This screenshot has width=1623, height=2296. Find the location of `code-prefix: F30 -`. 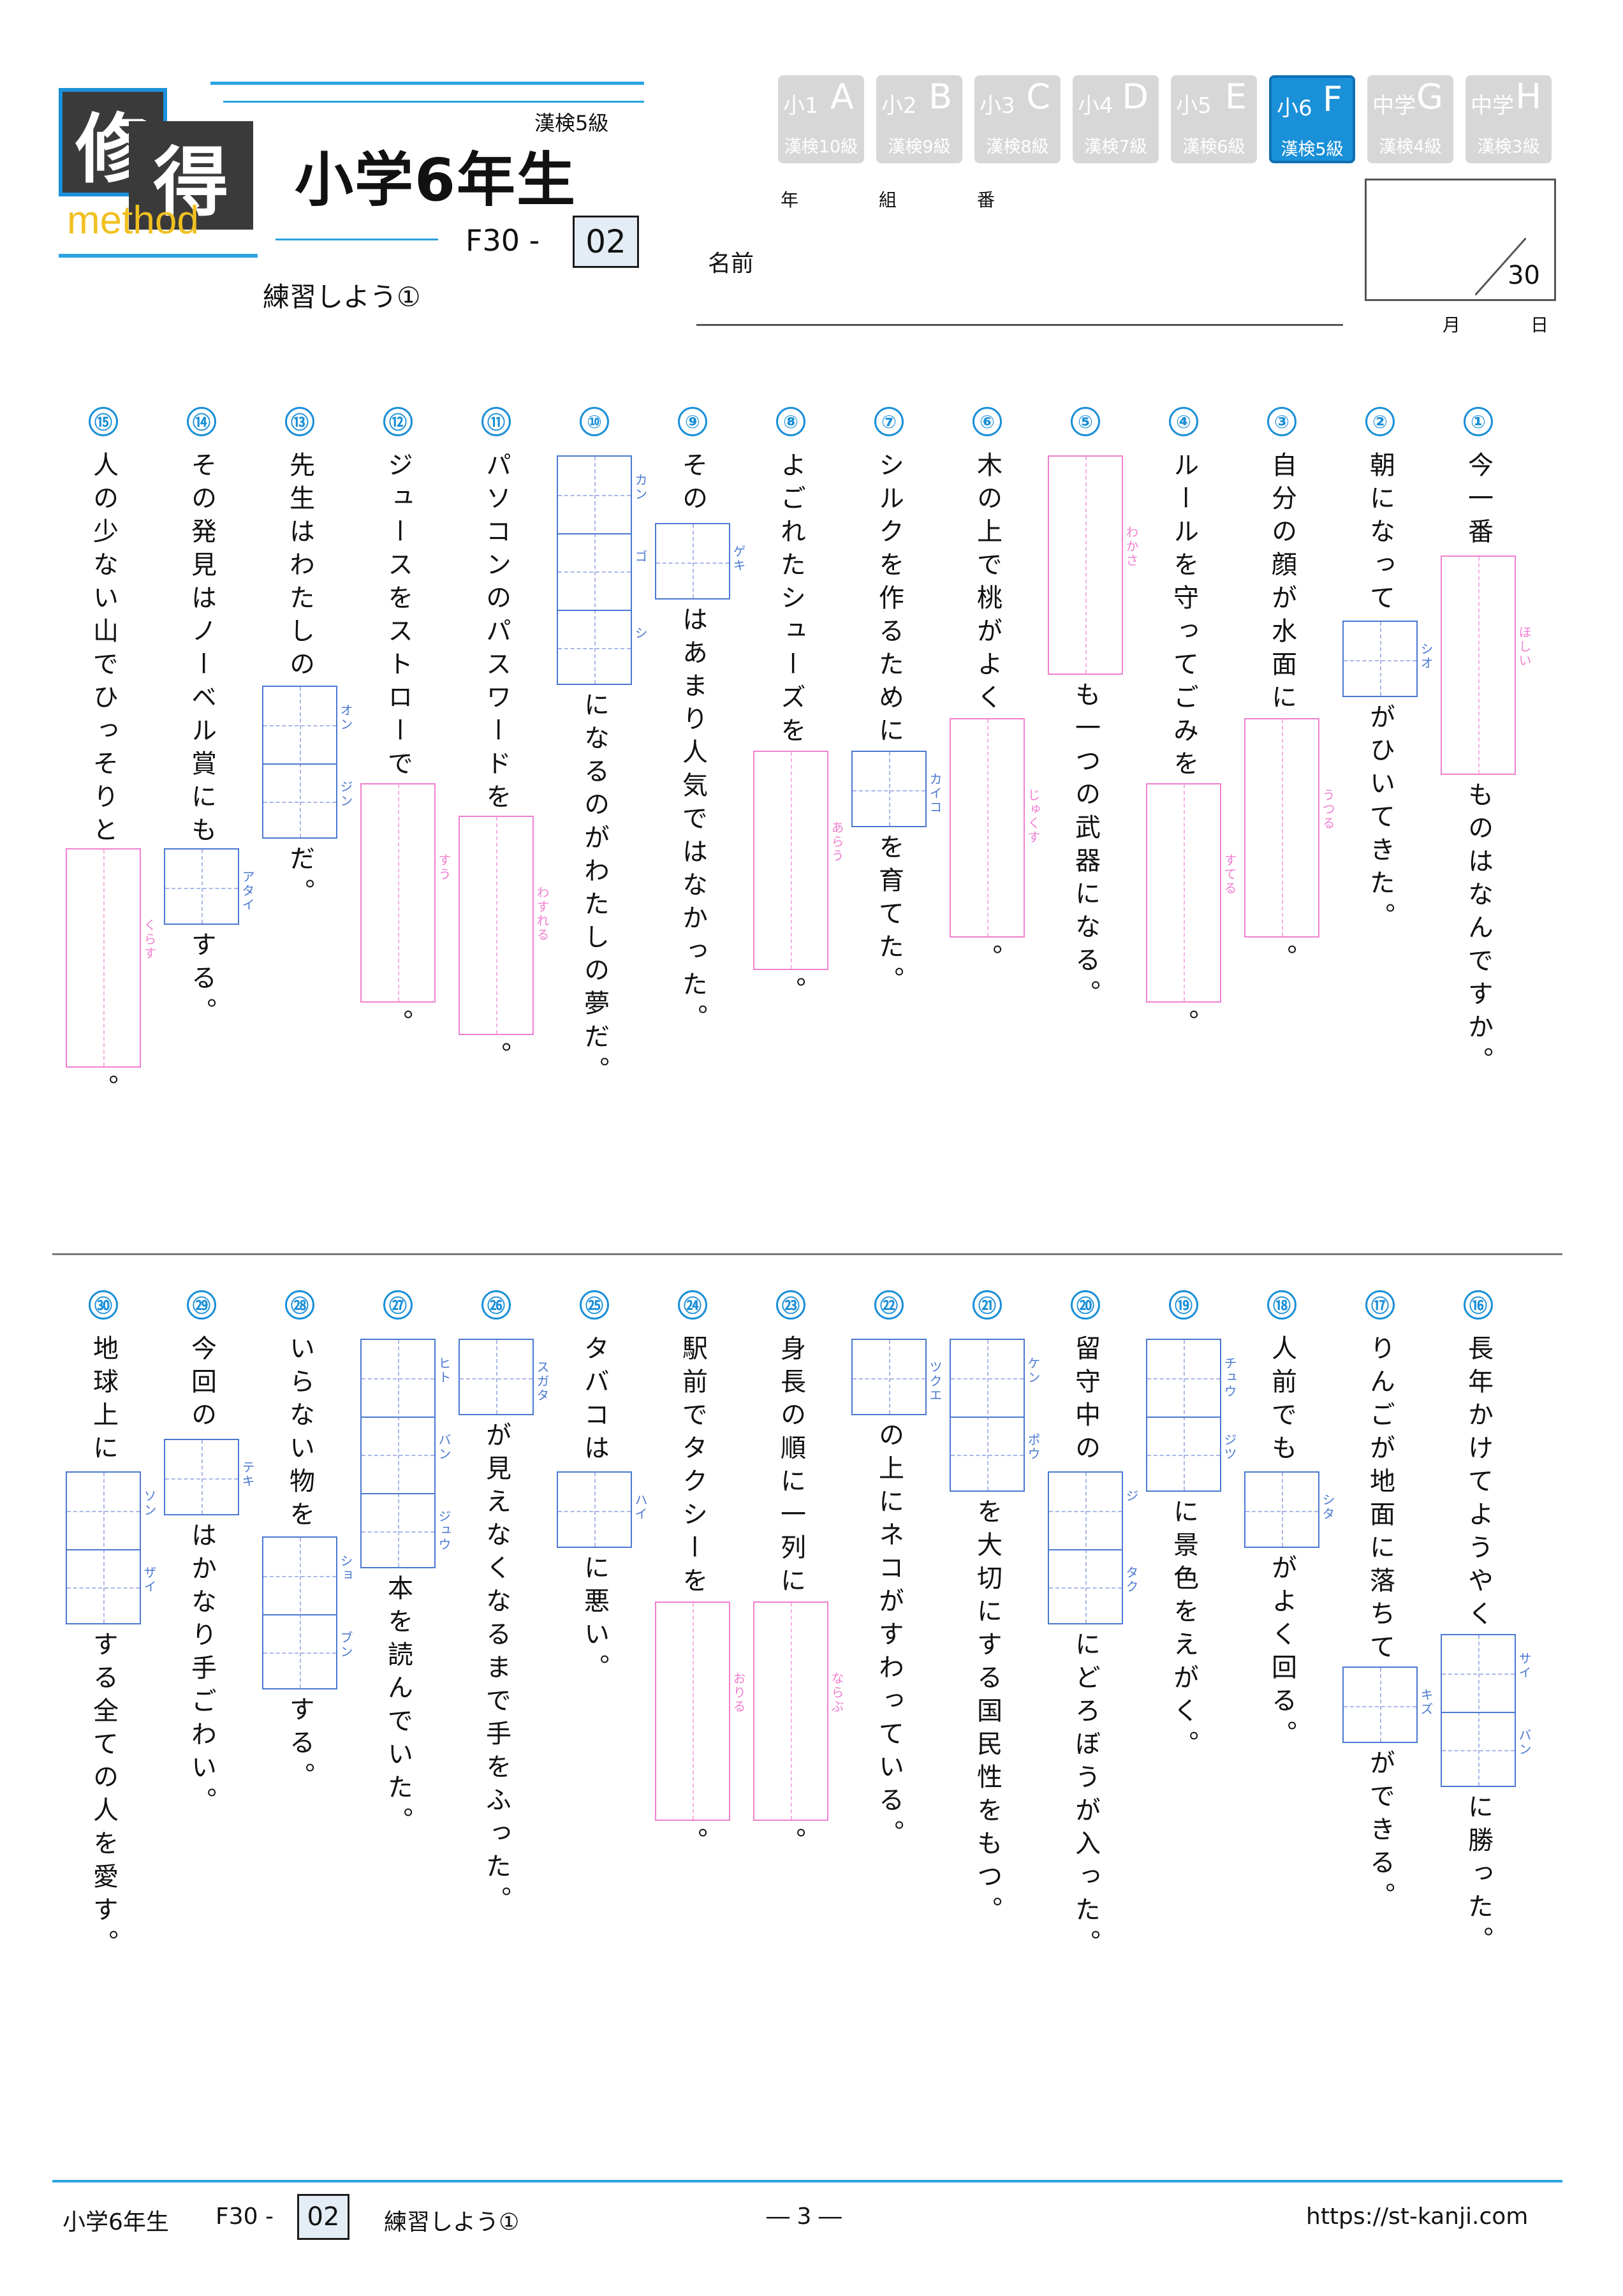

code-prefix: F30 - is located at coordinates (503, 240).